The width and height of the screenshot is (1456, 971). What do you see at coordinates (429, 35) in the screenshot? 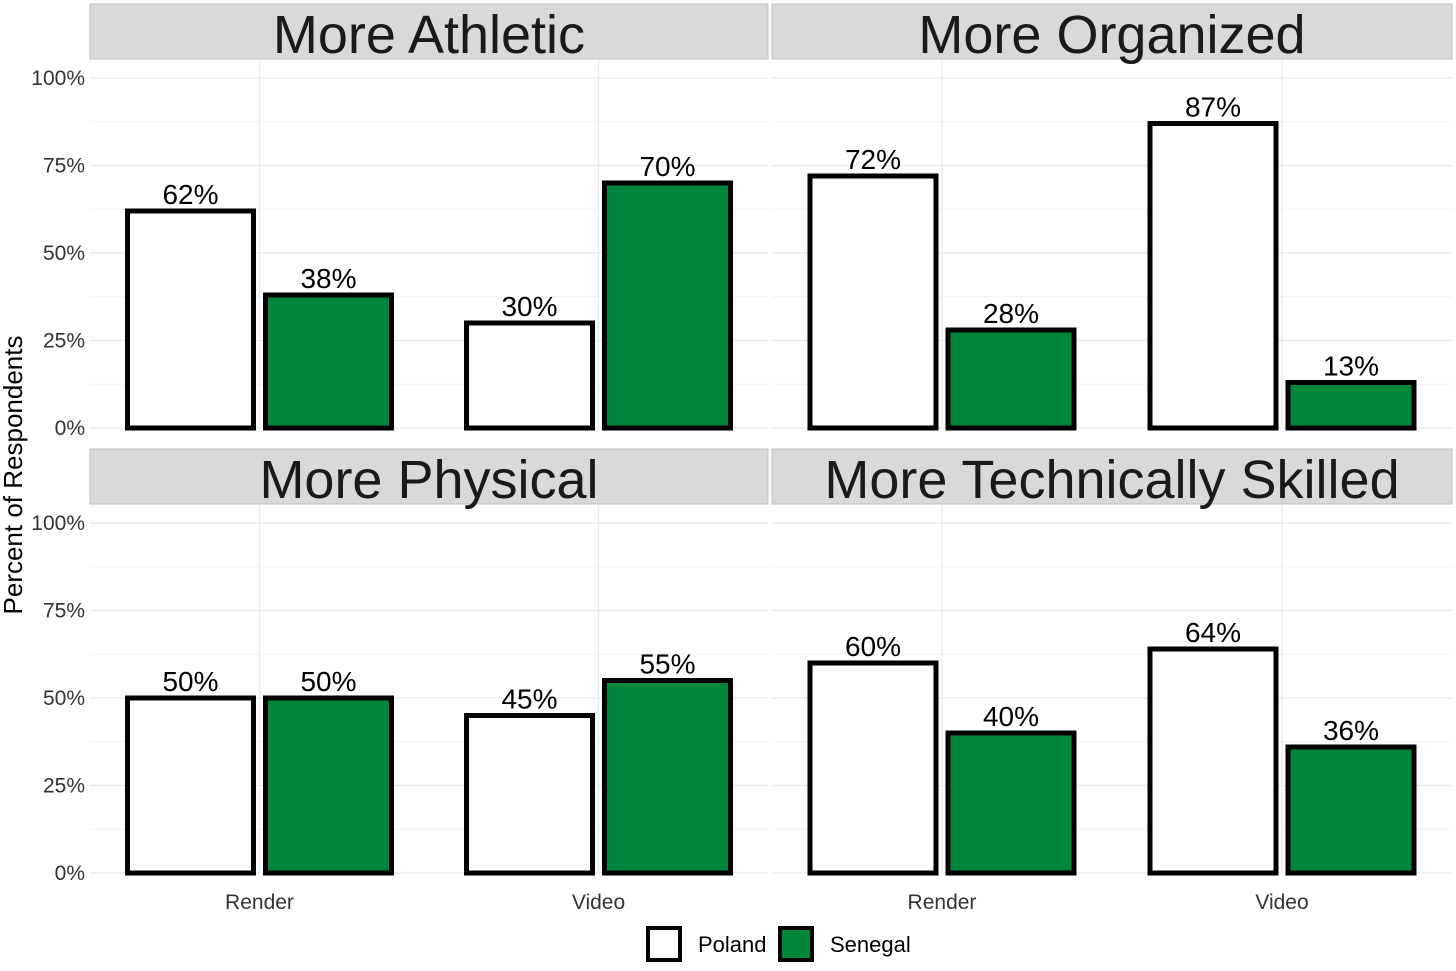
I see `panel-title: More Athletic` at bounding box center [429, 35].